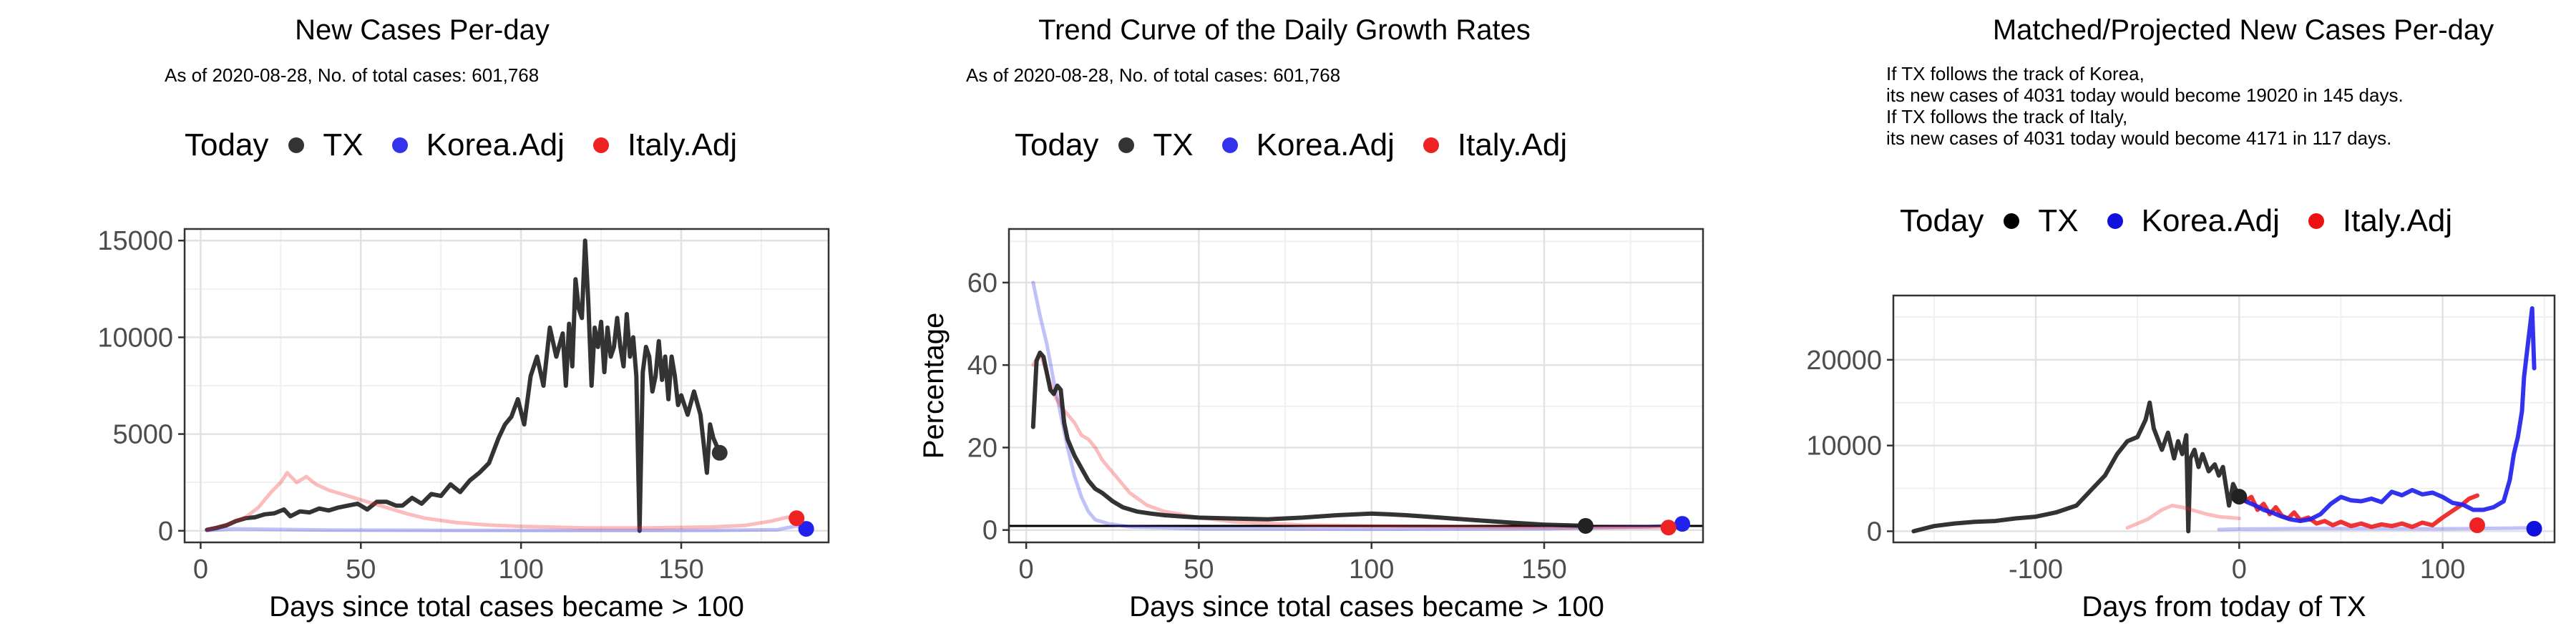  Describe the element at coordinates (135, 241) in the screenshot. I see `y-tick-label: 15000` at that location.